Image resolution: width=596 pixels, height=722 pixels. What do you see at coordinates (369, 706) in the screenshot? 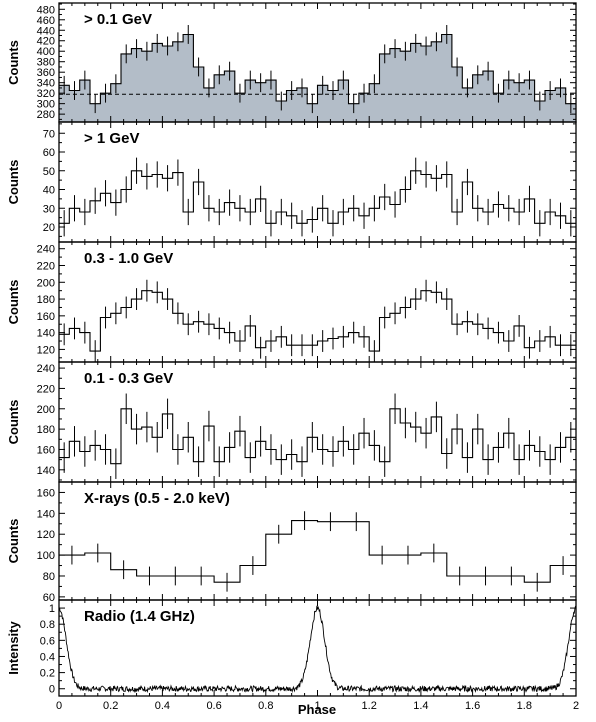
I see `x-tick-label: 1.2` at bounding box center [369, 706].